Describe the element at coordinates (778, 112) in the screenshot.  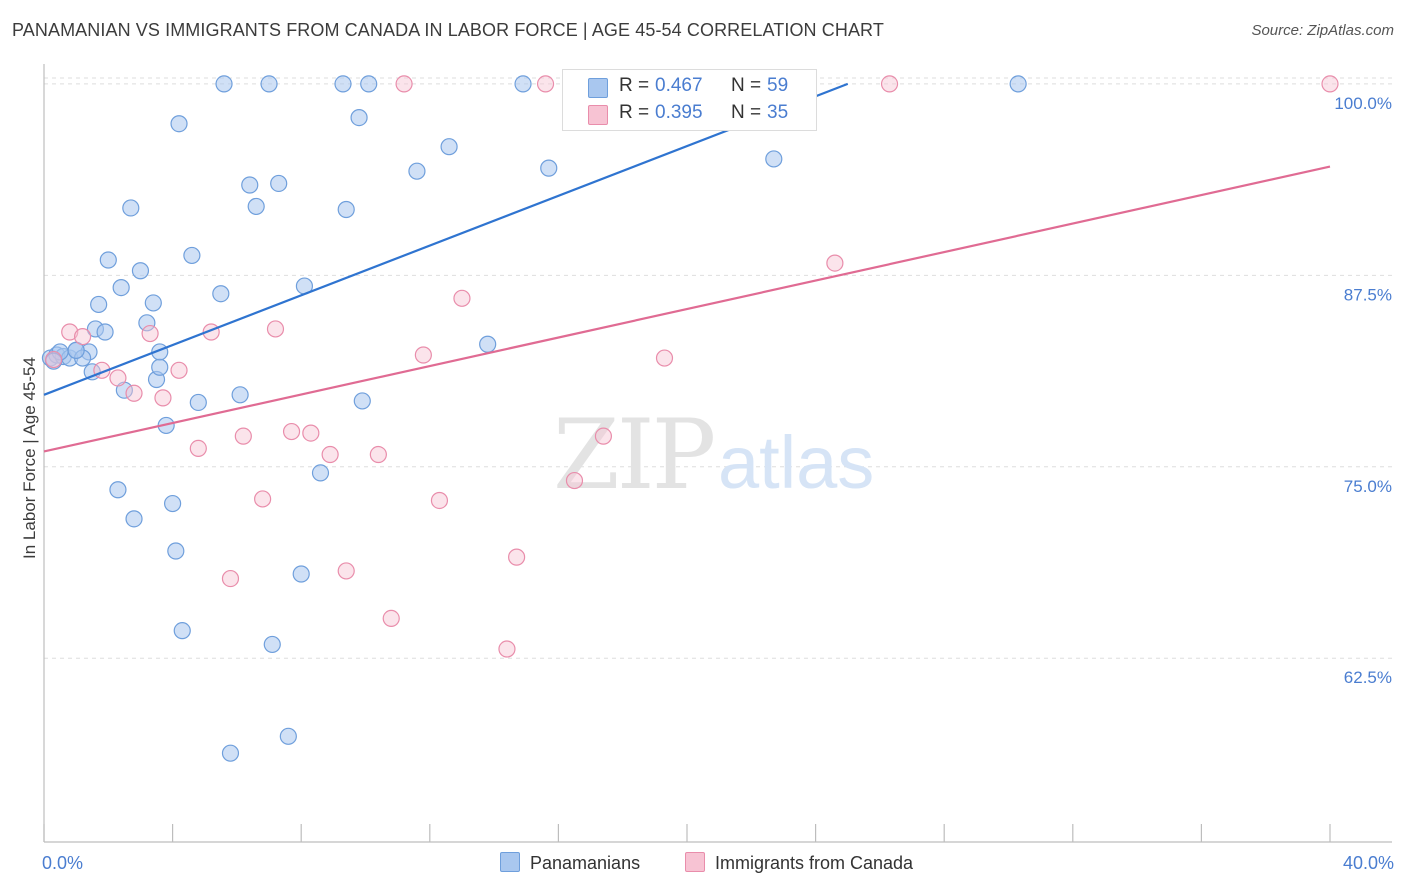
I see `legend-n-value: 35` at that location.